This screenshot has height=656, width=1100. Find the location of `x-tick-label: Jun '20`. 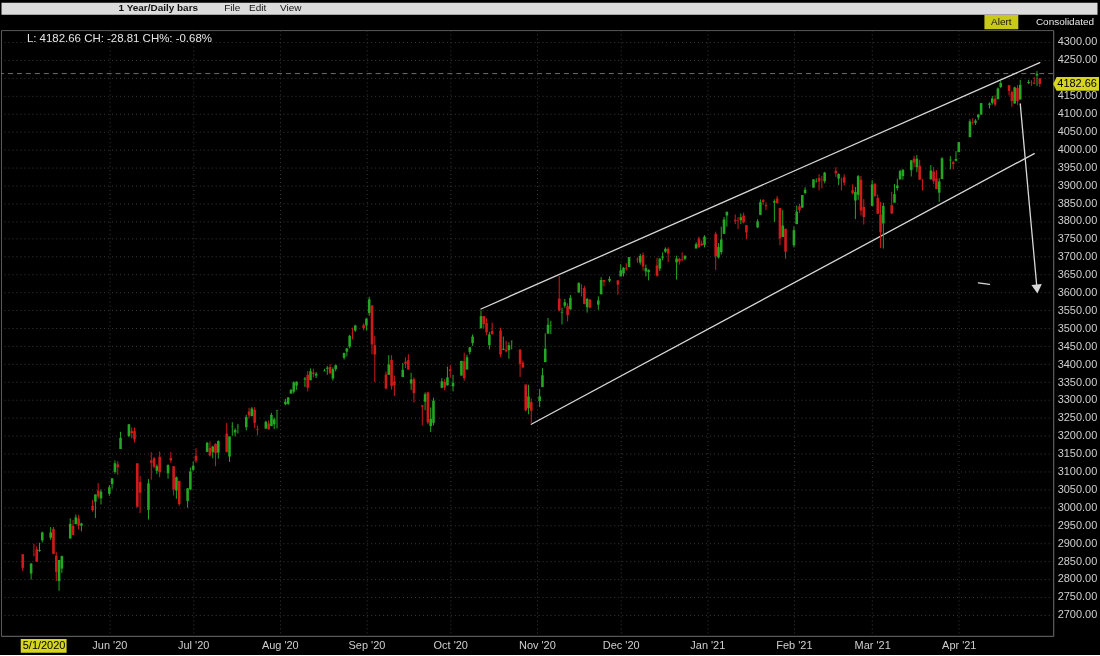

x-tick-label: Jun '20 is located at coordinates (110, 645).